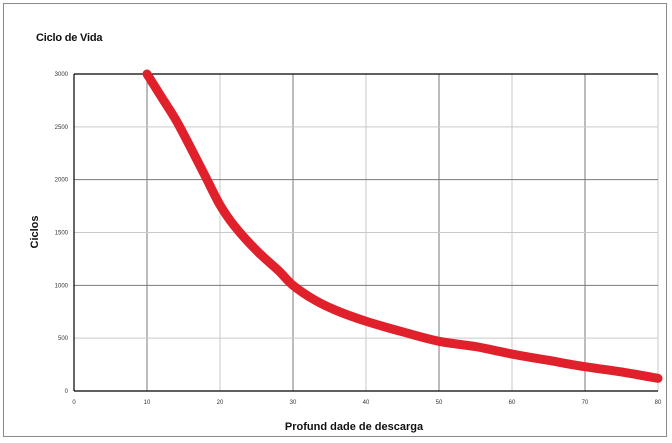 This screenshot has width=672, height=443. What do you see at coordinates (69, 38) in the screenshot?
I see `chart-title: Ciclo de Vida` at bounding box center [69, 38].